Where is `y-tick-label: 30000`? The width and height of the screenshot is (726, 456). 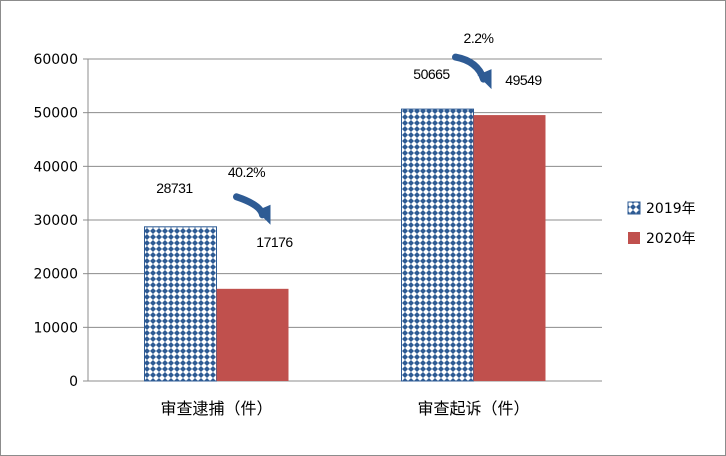
y-tick-label: 30000 is located at coordinates (55, 221).